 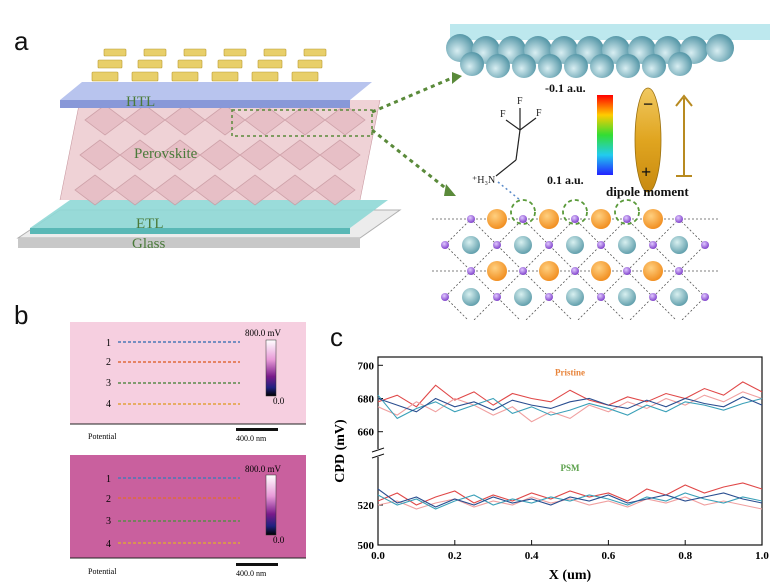 What do you see at coordinates (648, 140) in the screenshot?
I see `dipole-ellipse` at bounding box center [648, 140].